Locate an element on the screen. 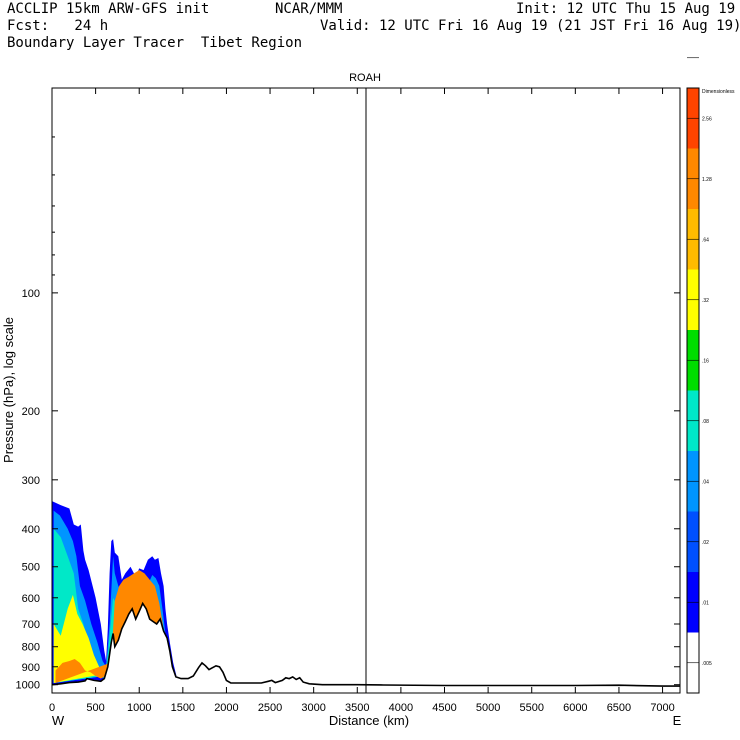  colorbar-label-10: Dimensionless is located at coordinates (718, 92).